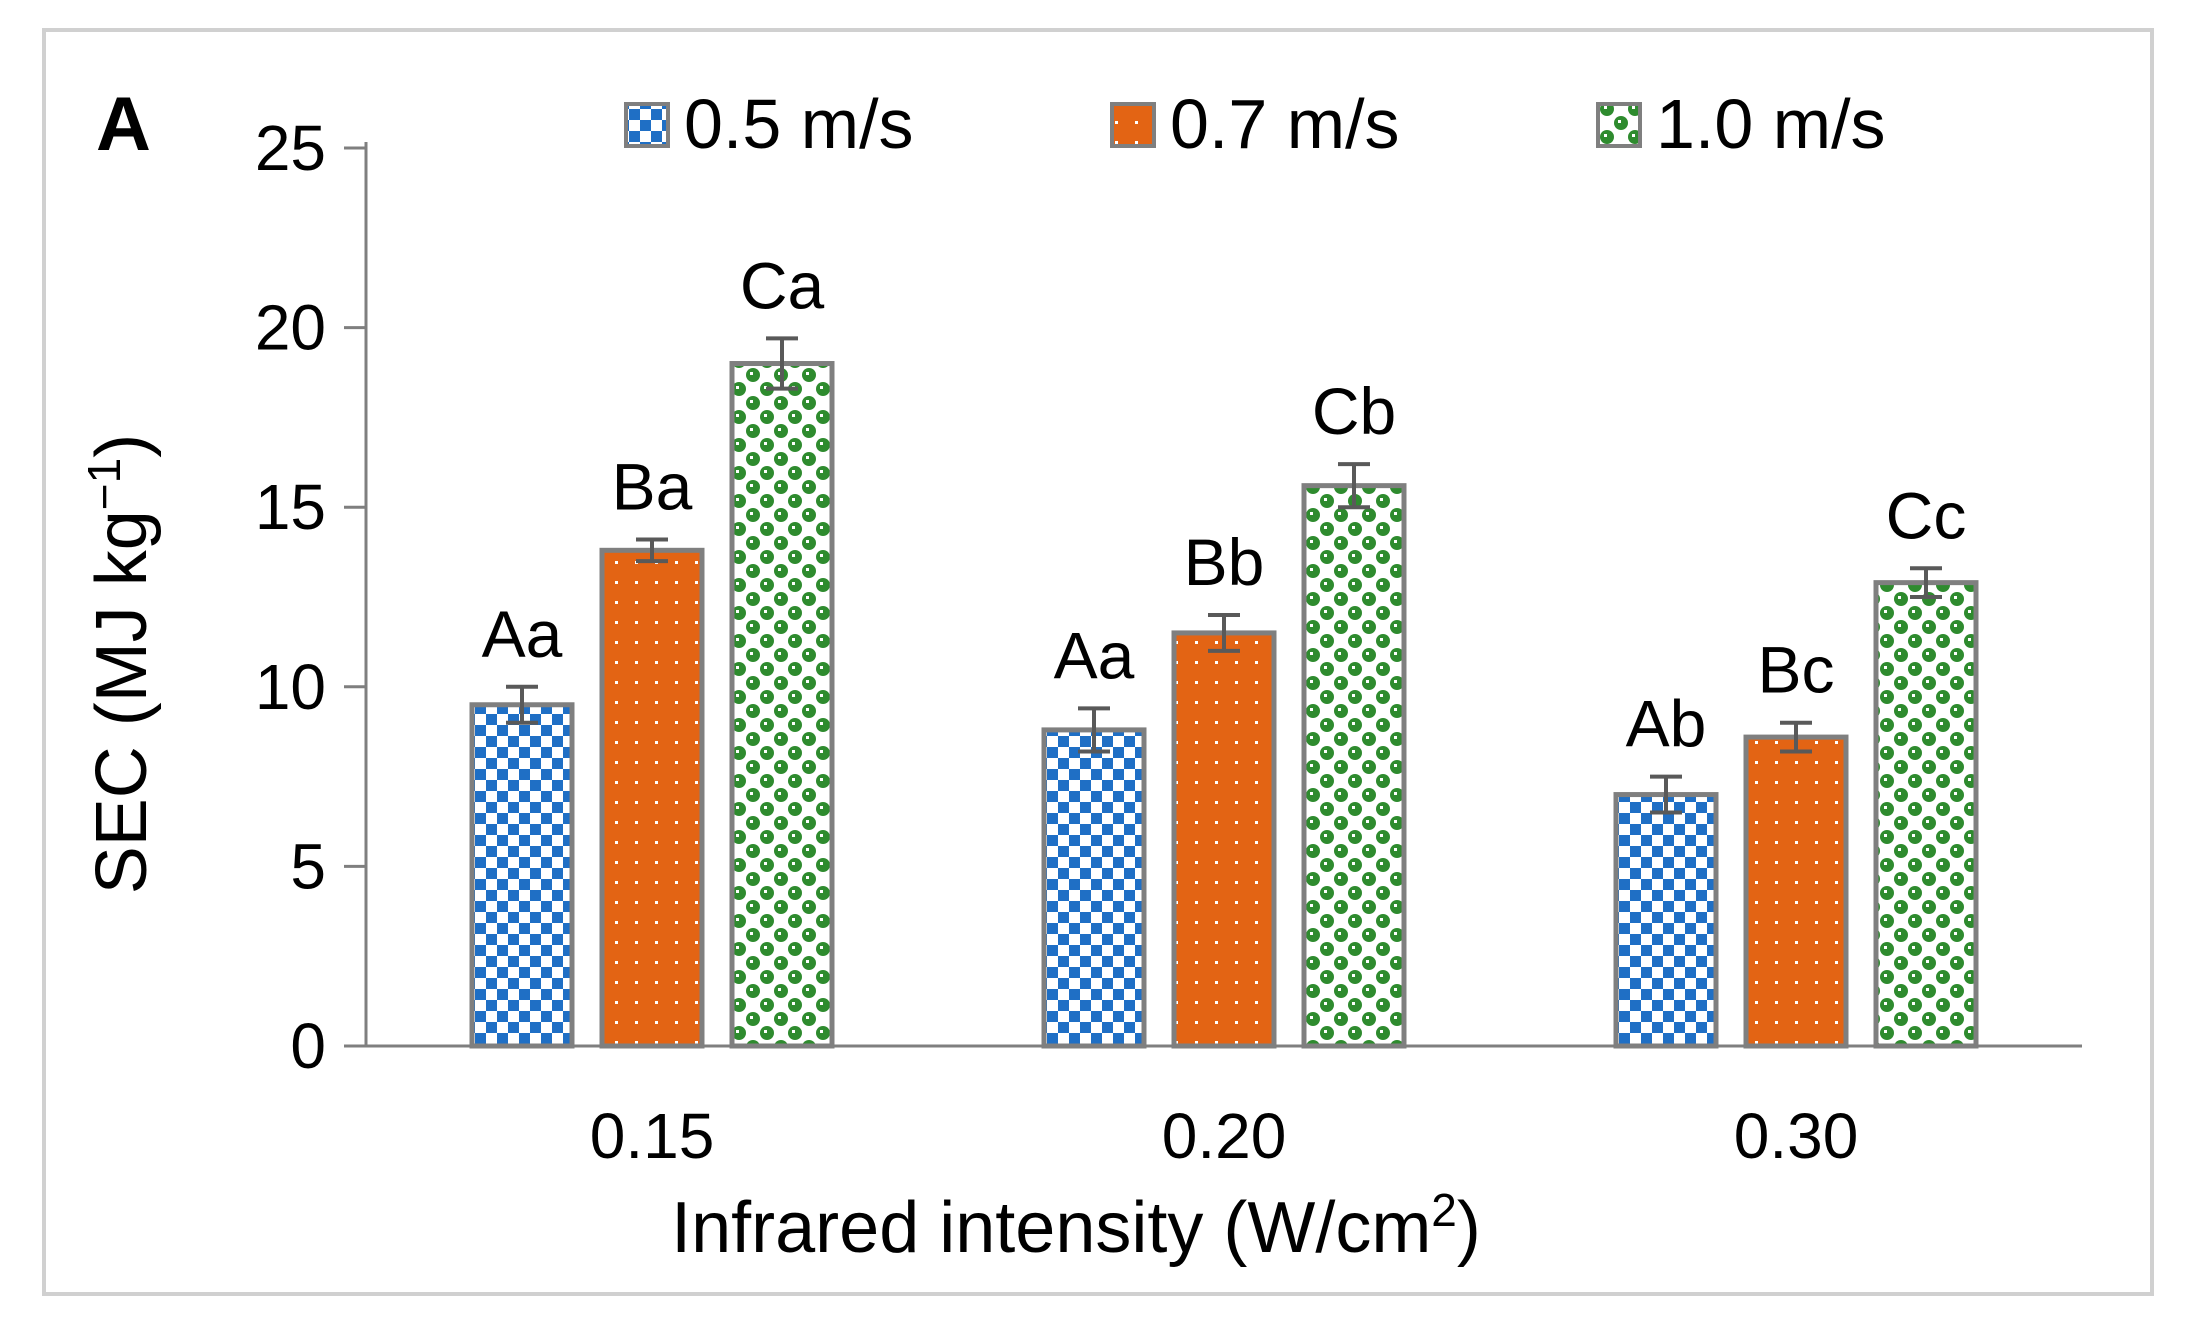 This screenshot has width=2196, height=1332. What do you see at coordinates (1224, 1136) in the screenshot?
I see `x-tick-label: 0.20` at bounding box center [1224, 1136].